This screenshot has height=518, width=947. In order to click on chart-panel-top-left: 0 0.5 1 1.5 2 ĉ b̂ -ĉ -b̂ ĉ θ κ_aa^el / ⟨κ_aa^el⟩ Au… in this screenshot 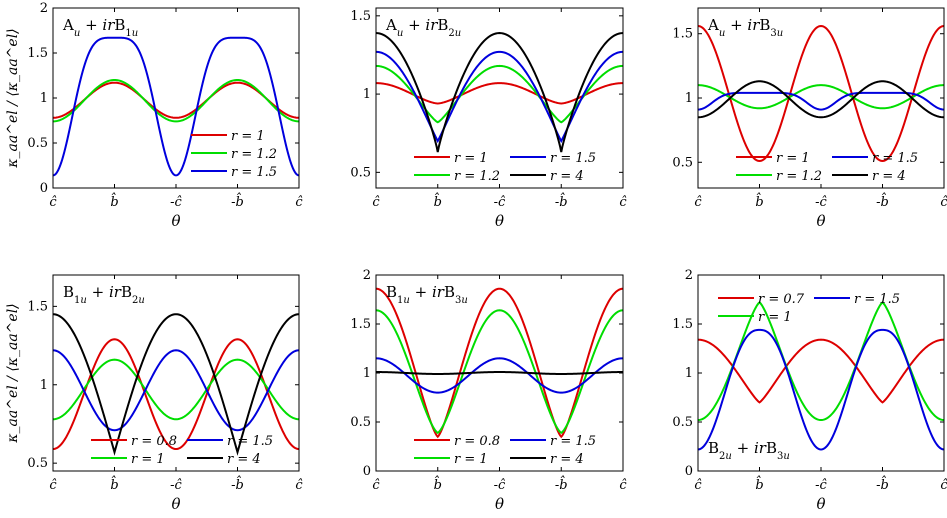, I will do `click(154, 115)`.